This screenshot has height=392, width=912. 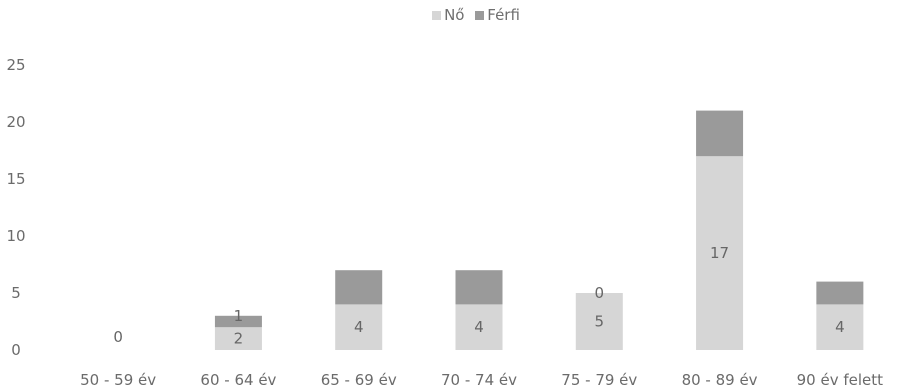 I want to click on data-label-no: 5, so click(x=600, y=322).